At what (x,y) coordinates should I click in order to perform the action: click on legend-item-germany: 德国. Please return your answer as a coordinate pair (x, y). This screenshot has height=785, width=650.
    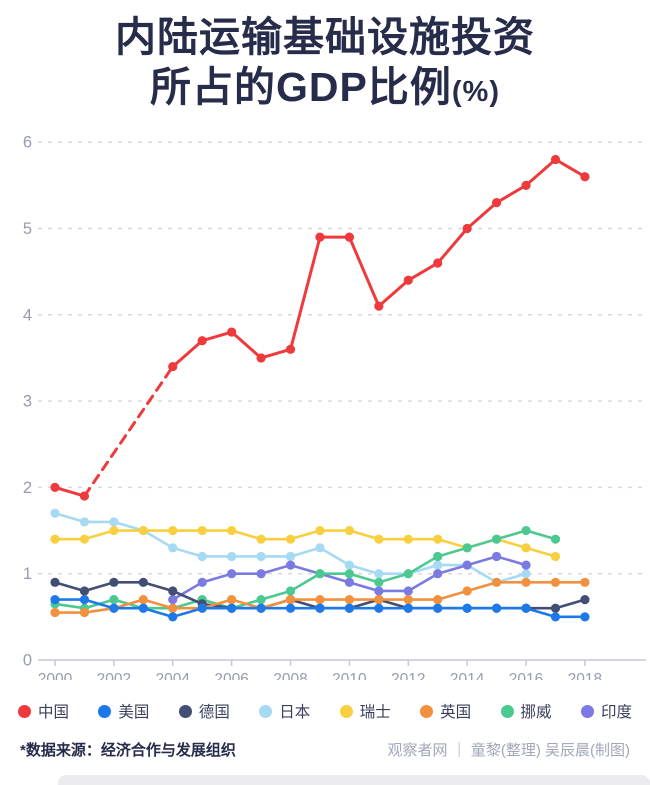
    Looking at the image, I should click on (204, 711).